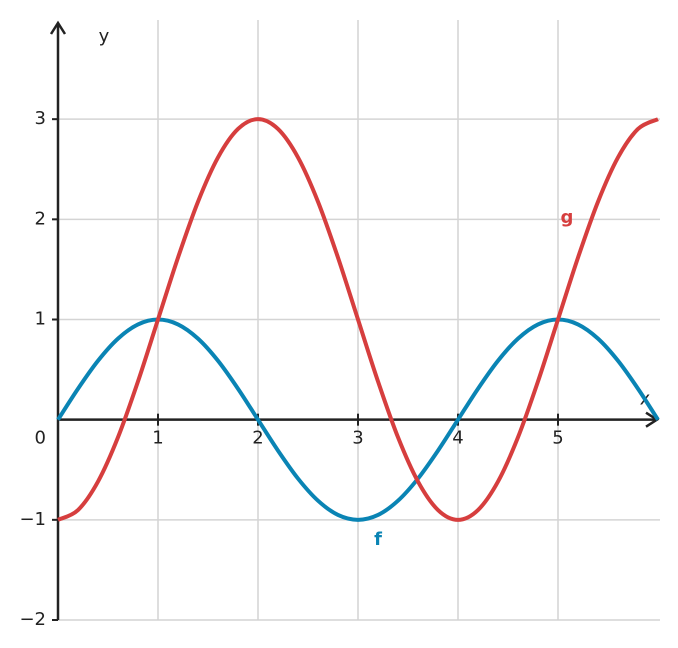 Image resolution: width=678 pixels, height=648 pixels. What do you see at coordinates (40, 318) in the screenshot?
I see `y-tick-label: 1` at bounding box center [40, 318].